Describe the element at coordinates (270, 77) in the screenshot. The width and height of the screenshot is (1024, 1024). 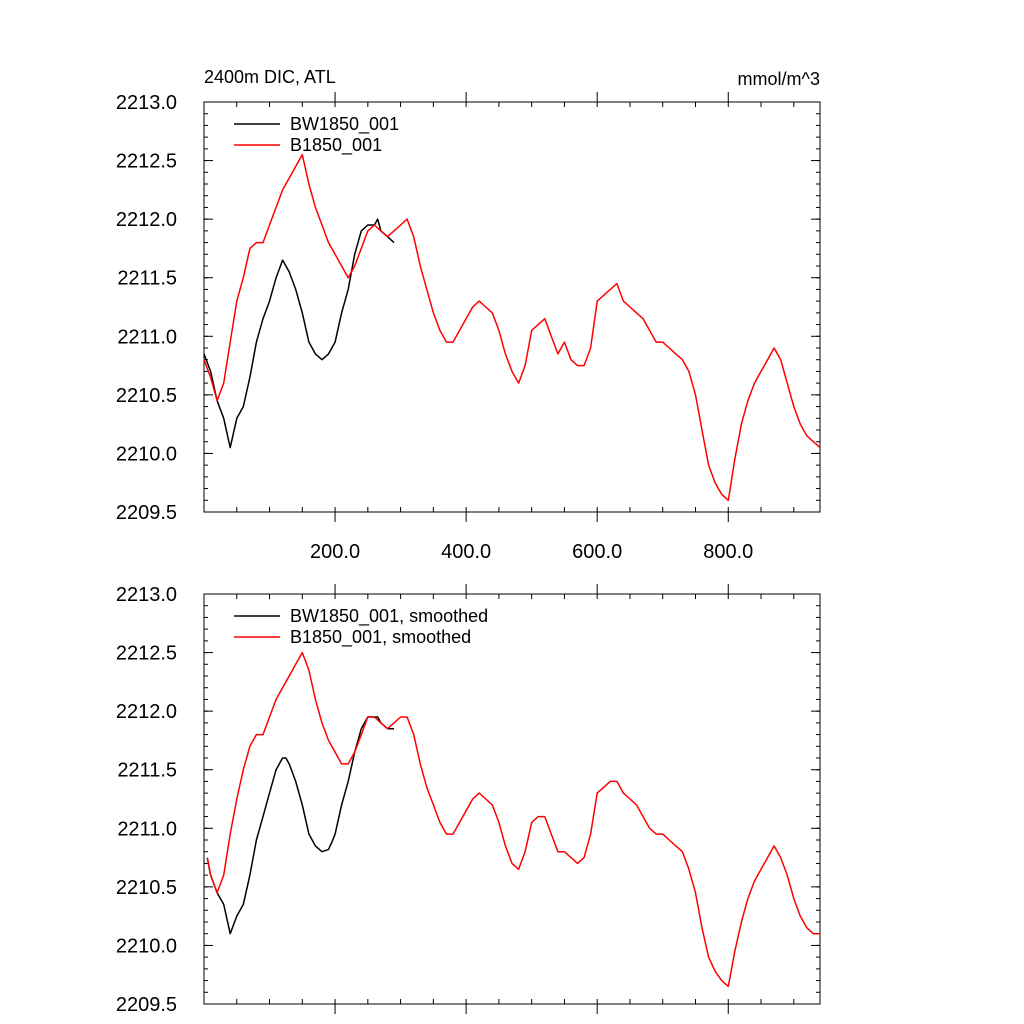
I see `figure-title: 2400m DIC, ATL` at that location.